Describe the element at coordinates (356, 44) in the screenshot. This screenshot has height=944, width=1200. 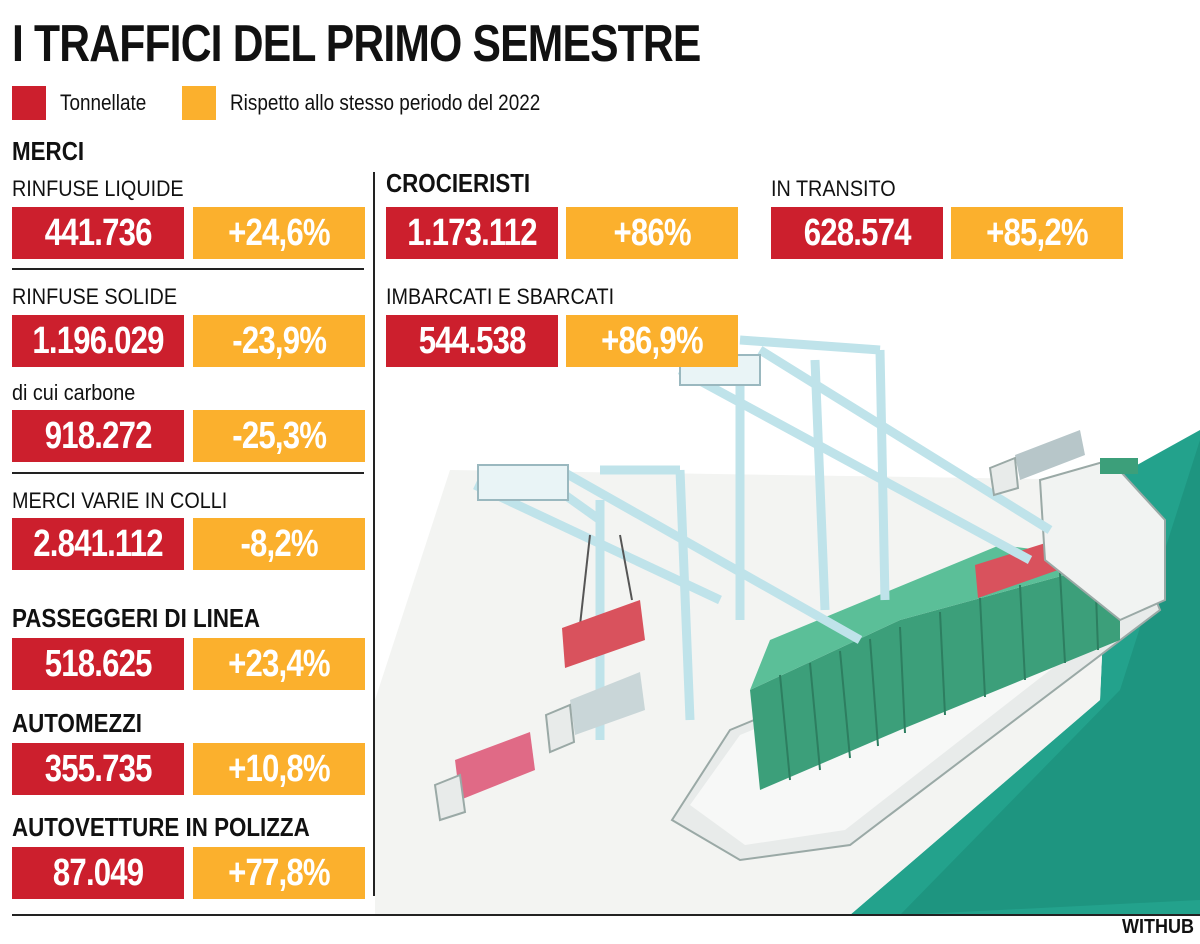
I see `page-title: I TRAFFICI DEL PRIMO SEMESTRE` at that location.